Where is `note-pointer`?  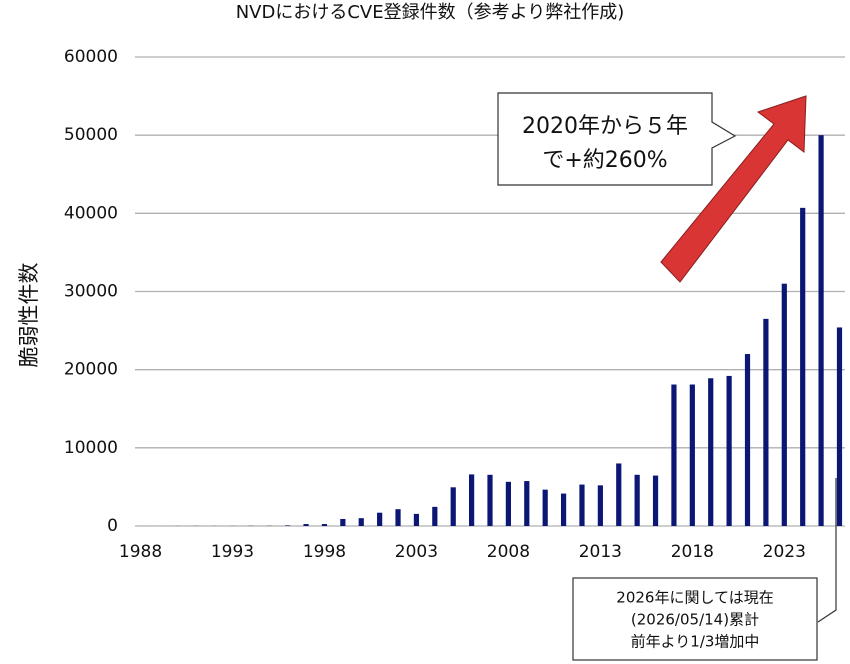
note-pointer is located at coordinates (827, 550).